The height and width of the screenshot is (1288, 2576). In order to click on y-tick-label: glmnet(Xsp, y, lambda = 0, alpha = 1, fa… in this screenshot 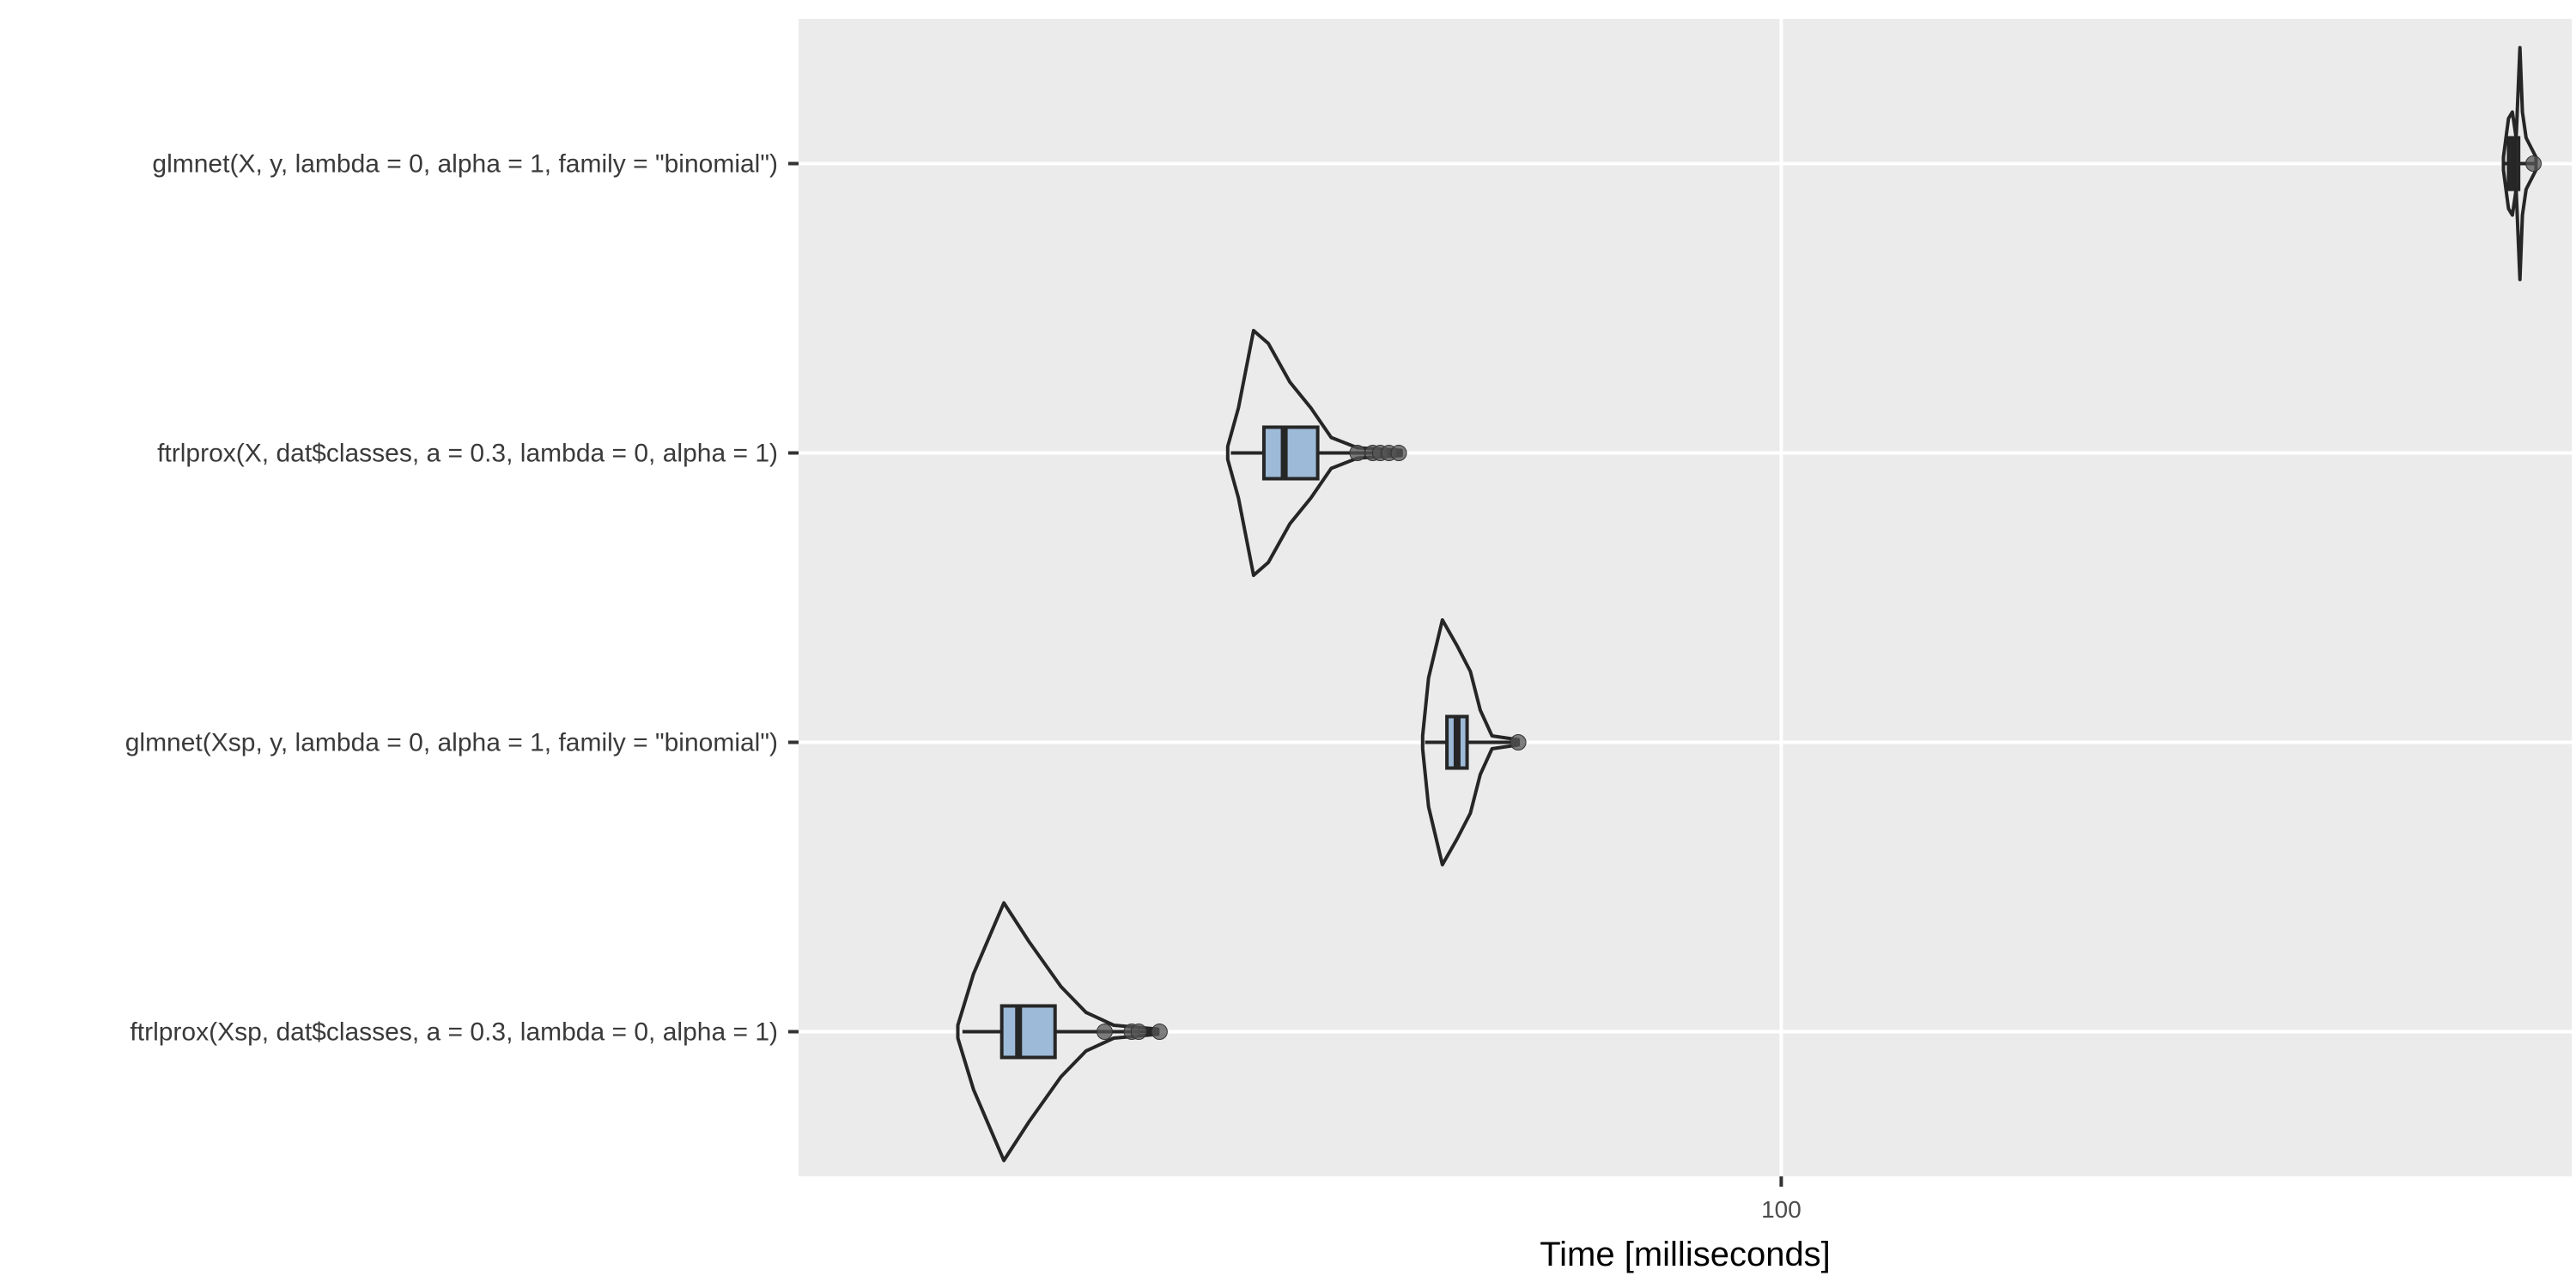, I will do `click(452, 743)`.